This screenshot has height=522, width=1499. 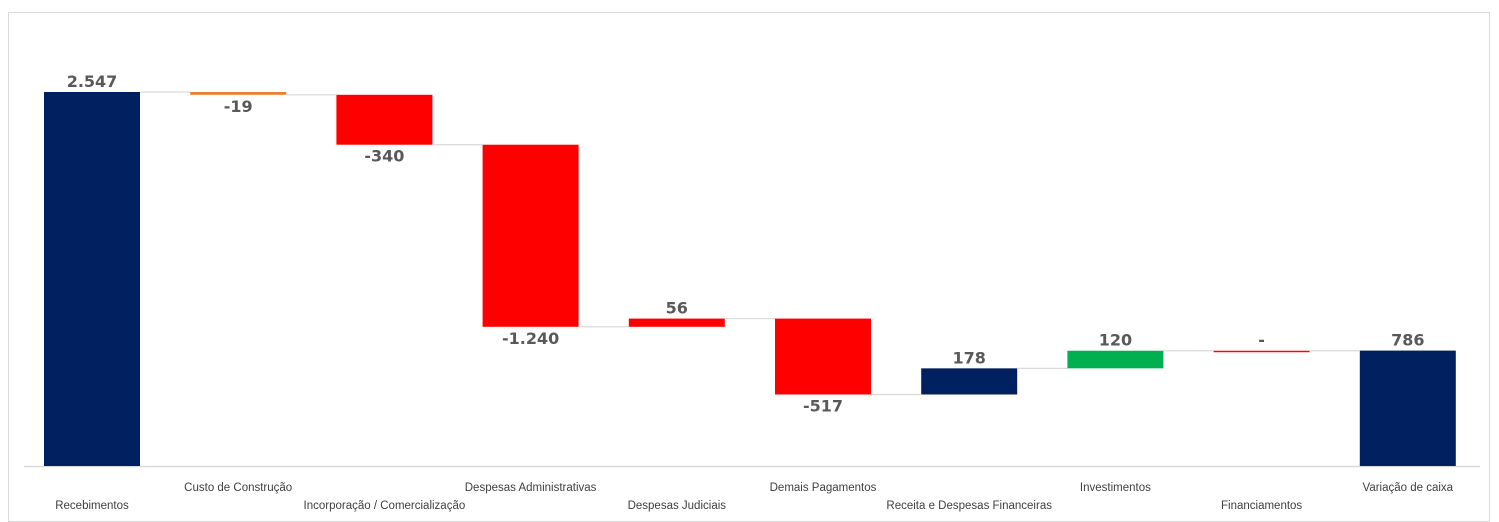 I want to click on data-label-7: 120, so click(x=1115, y=340).